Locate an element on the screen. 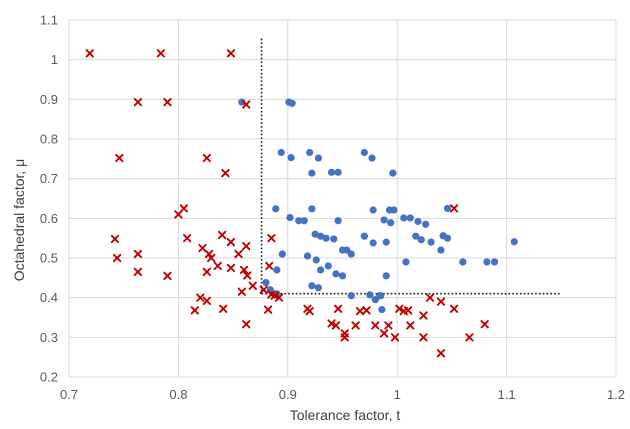 The height and width of the screenshot is (429, 630). y-tick-label: 1 is located at coordinates (54, 59).